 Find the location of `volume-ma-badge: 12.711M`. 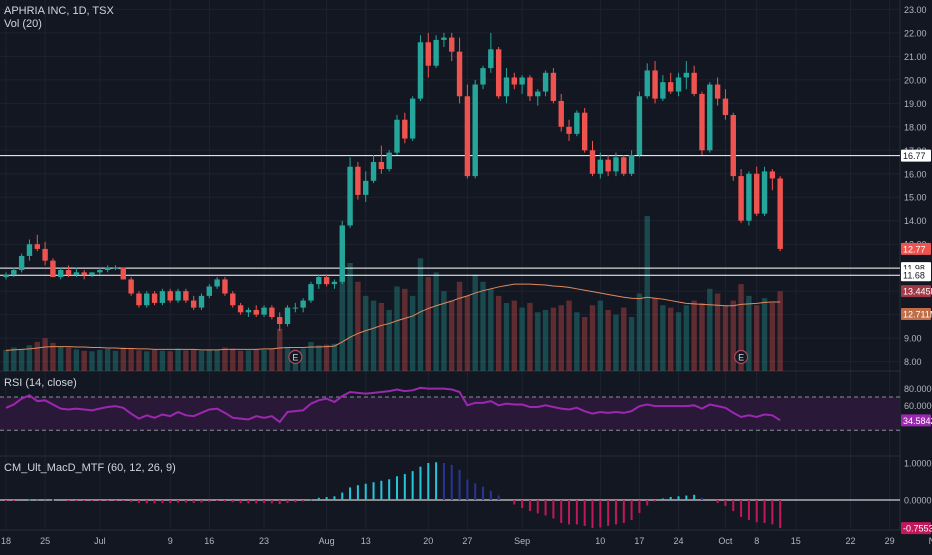

volume-ma-badge: 12.711M is located at coordinates (916, 313).